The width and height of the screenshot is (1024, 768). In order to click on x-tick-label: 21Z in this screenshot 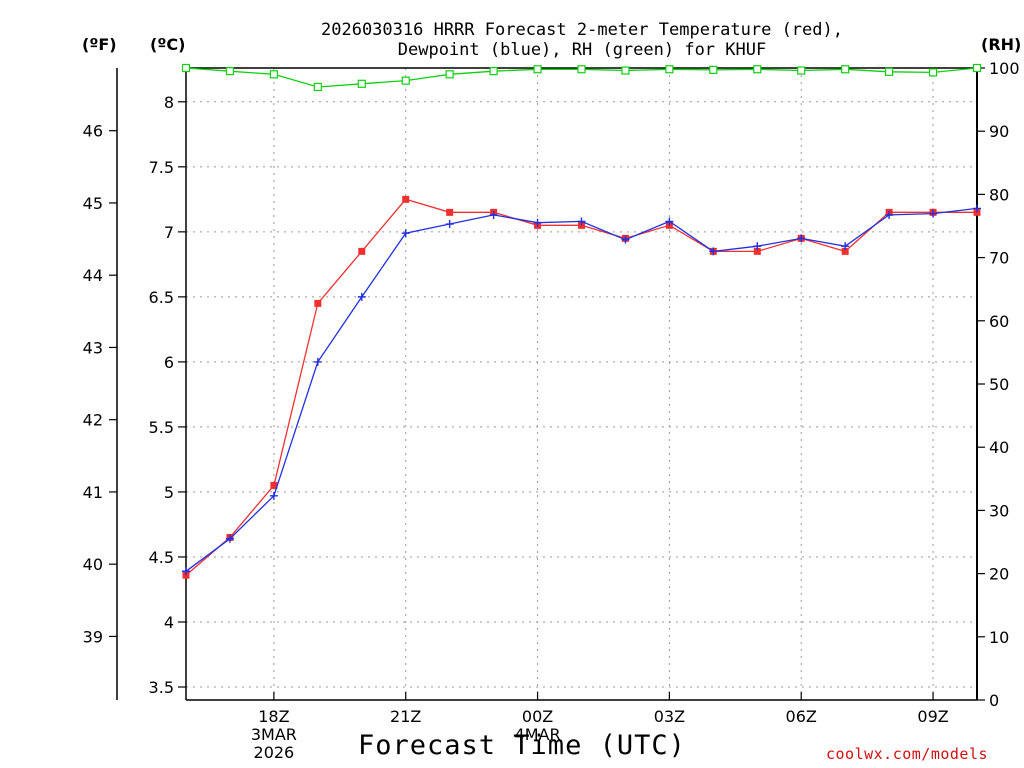, I will do `click(405, 716)`.